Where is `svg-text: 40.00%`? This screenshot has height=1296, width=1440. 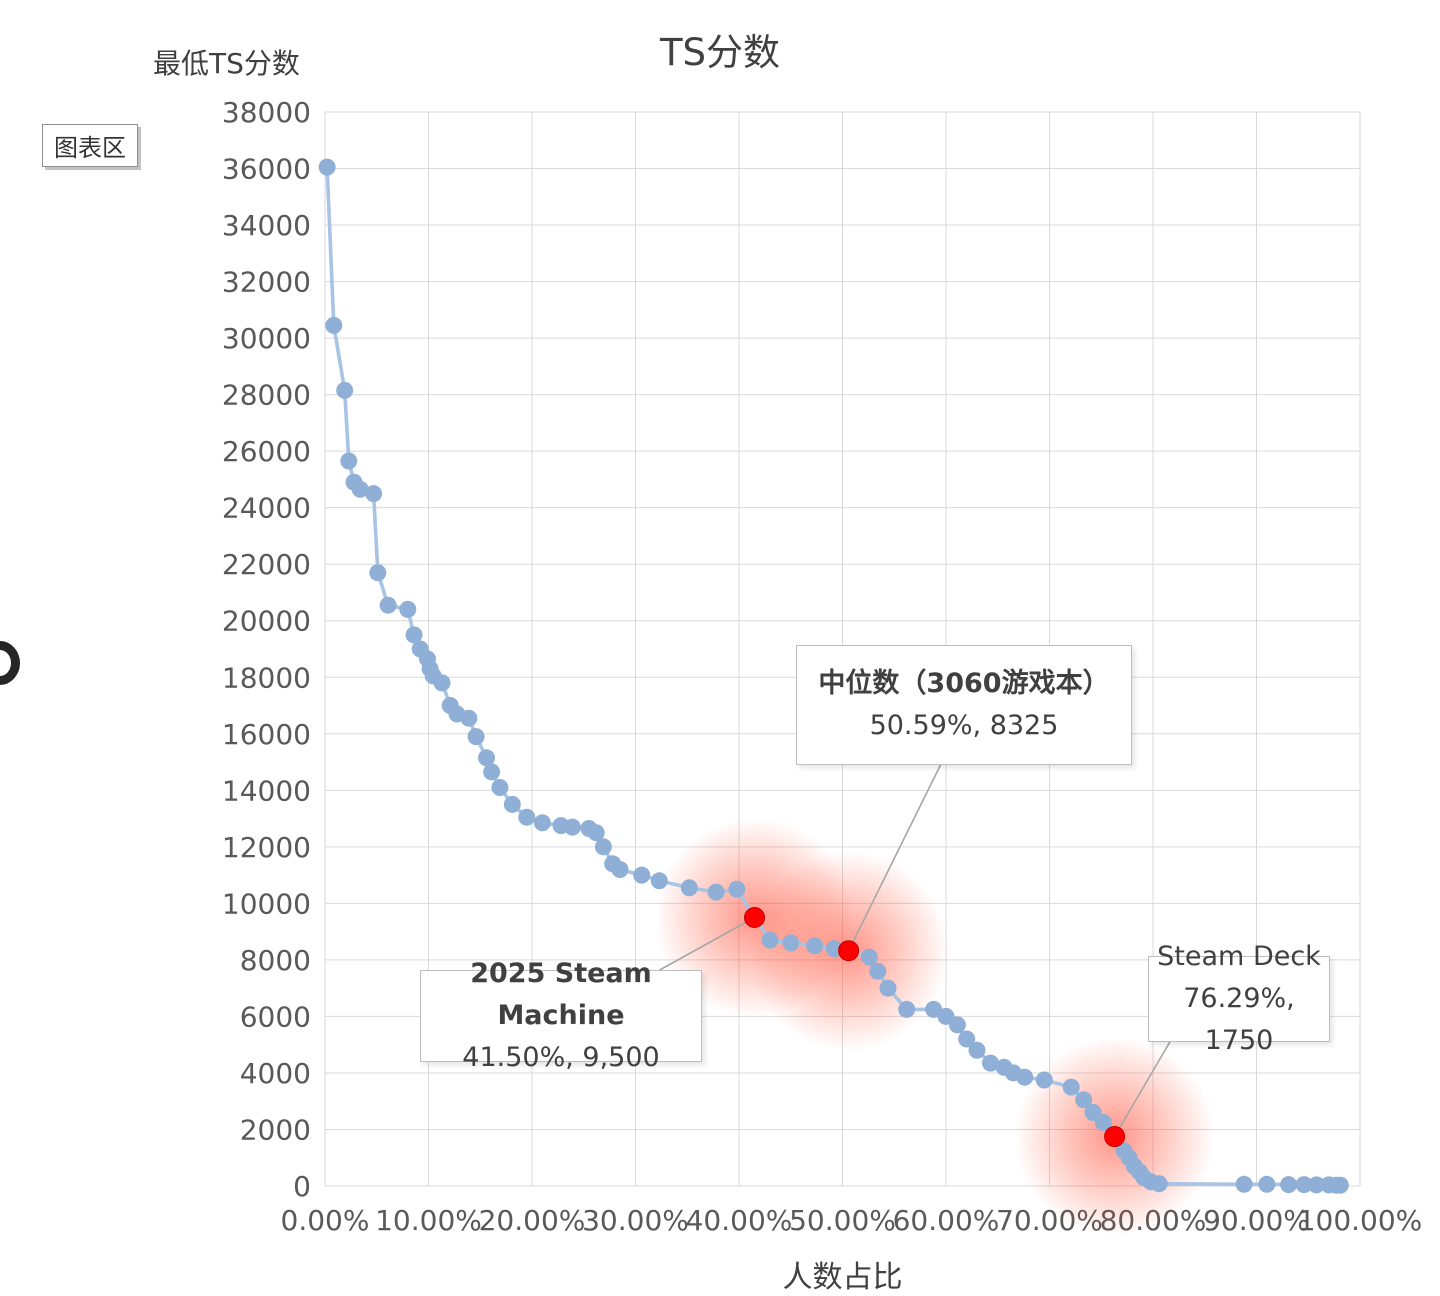
svg-text: 40.00% is located at coordinates (739, 1220).